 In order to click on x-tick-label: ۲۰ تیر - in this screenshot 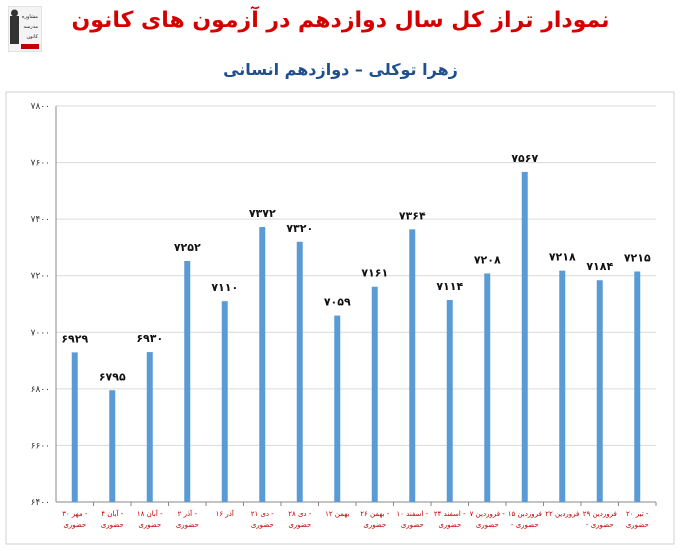, I will do `click(637, 514)`.